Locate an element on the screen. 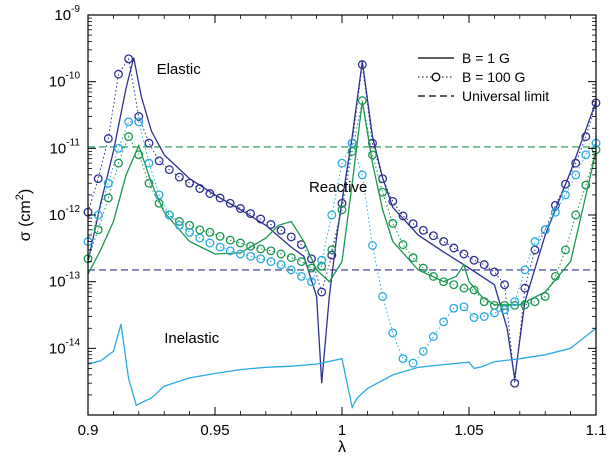  label-reactive: Reactive is located at coordinates (338, 187).